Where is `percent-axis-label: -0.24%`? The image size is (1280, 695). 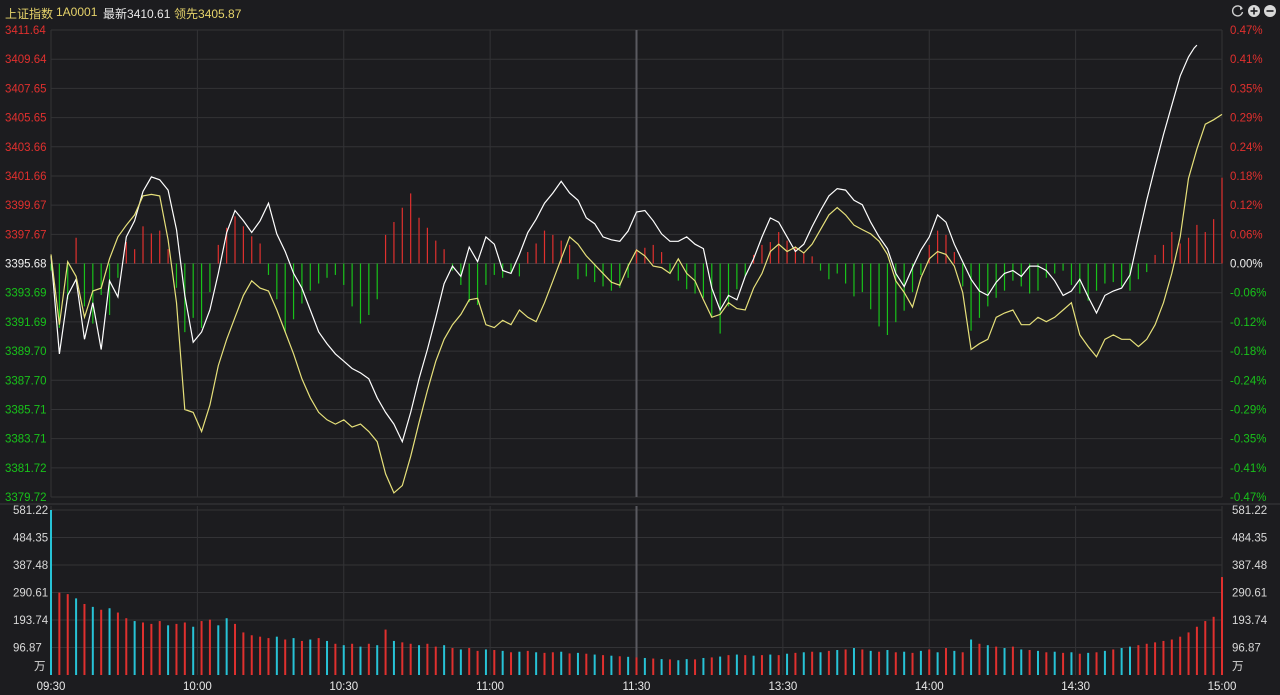 percent-axis-label: -0.24% is located at coordinates (1248, 381).